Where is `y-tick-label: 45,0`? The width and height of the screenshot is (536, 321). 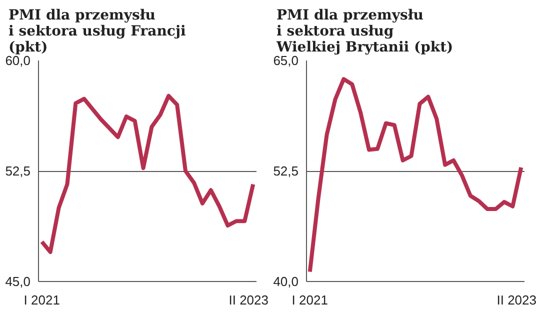
y-tick-label: 45,0 is located at coordinates (18, 281).